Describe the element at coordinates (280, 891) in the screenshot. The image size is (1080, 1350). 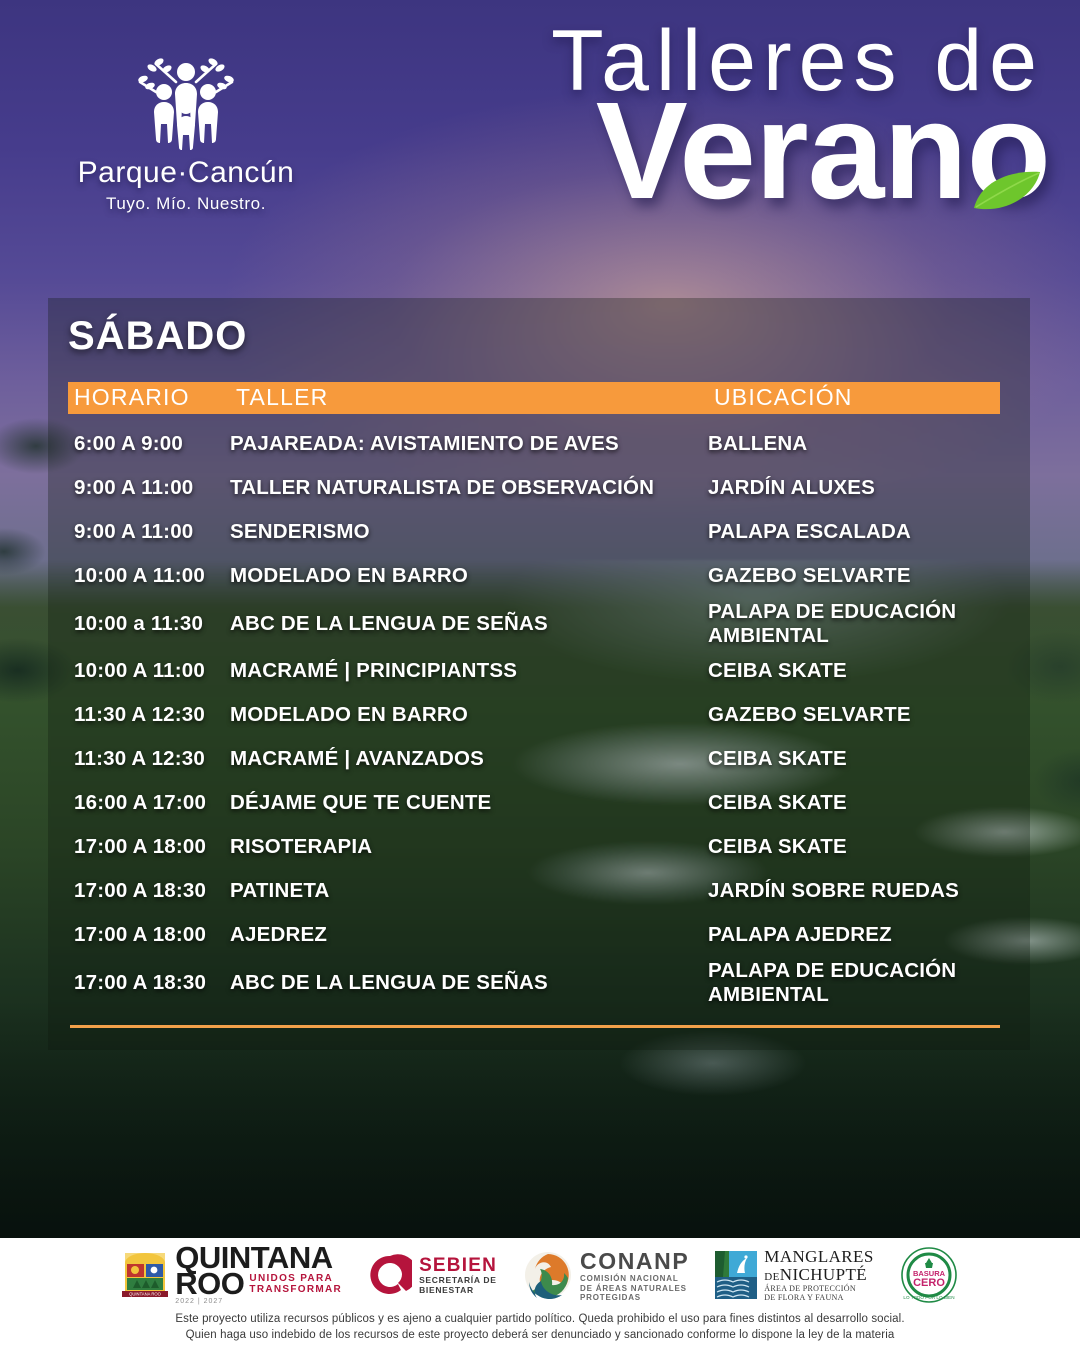
I see `cell-workshop: PATINETA` at that location.